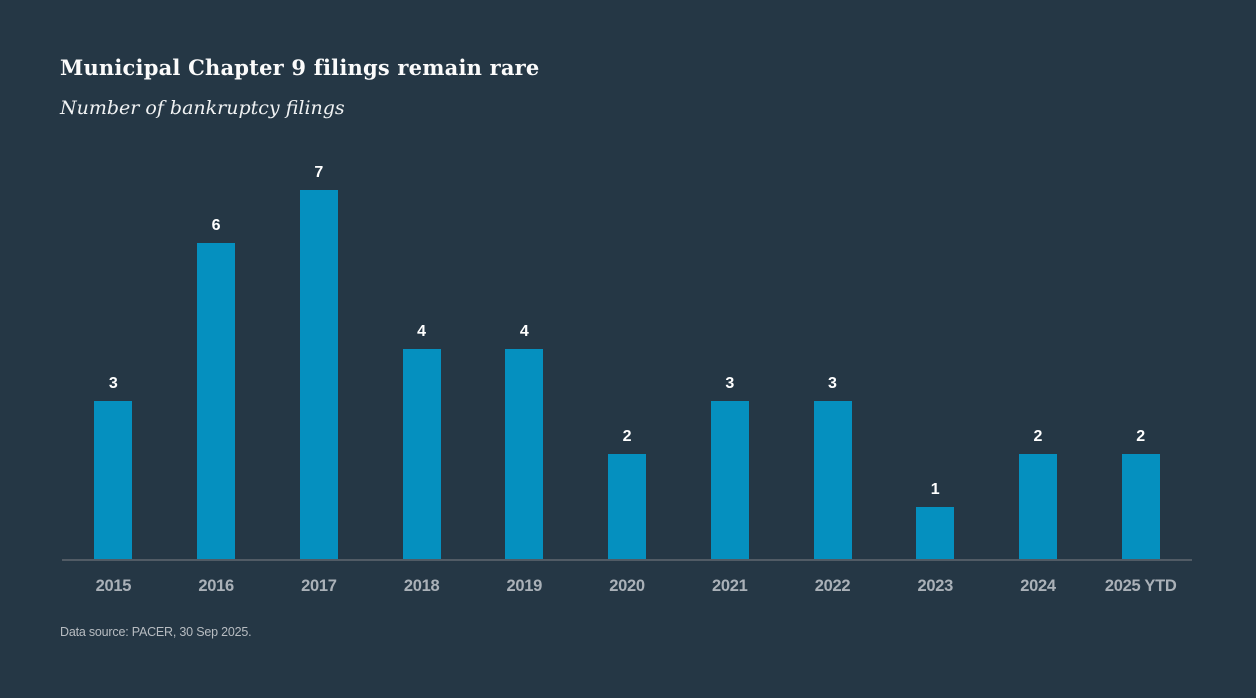 The height and width of the screenshot is (698, 1256). Describe the element at coordinates (935, 586) in the screenshot. I see `x-axis-label: 2023` at that location.